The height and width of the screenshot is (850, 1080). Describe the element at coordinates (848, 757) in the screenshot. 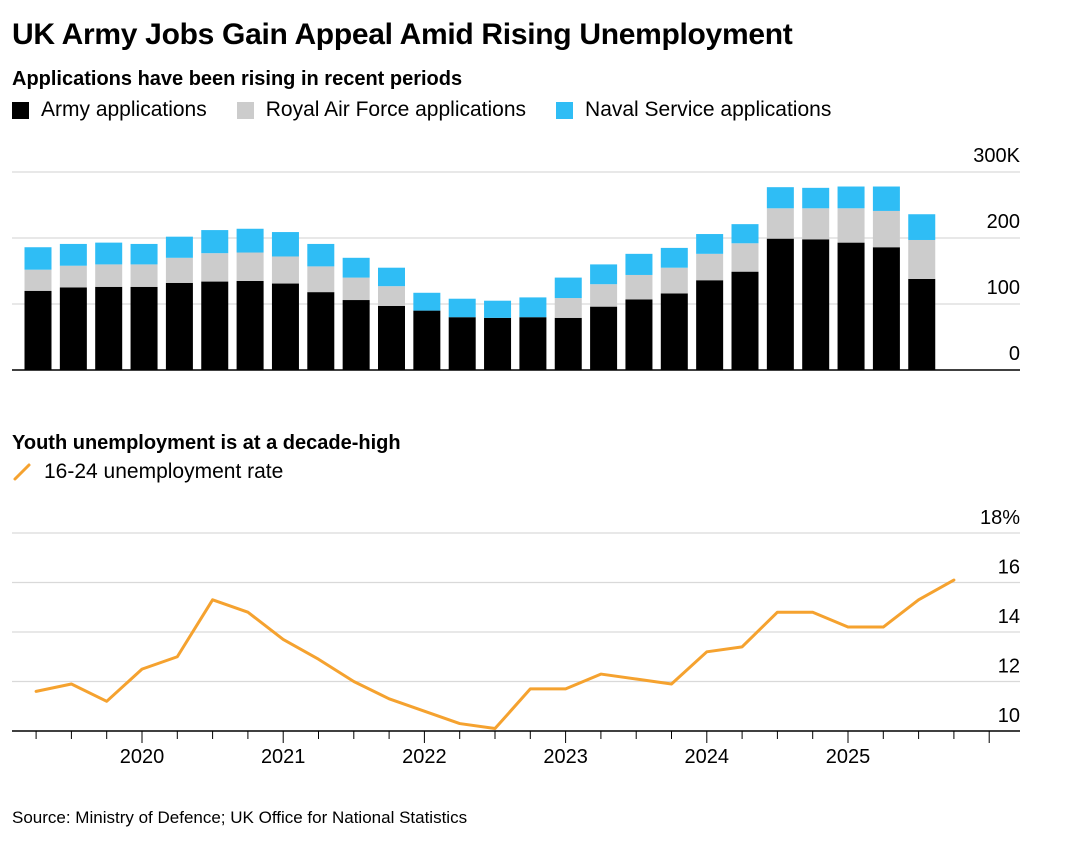

I see `x-tick-label: 2025` at that location.